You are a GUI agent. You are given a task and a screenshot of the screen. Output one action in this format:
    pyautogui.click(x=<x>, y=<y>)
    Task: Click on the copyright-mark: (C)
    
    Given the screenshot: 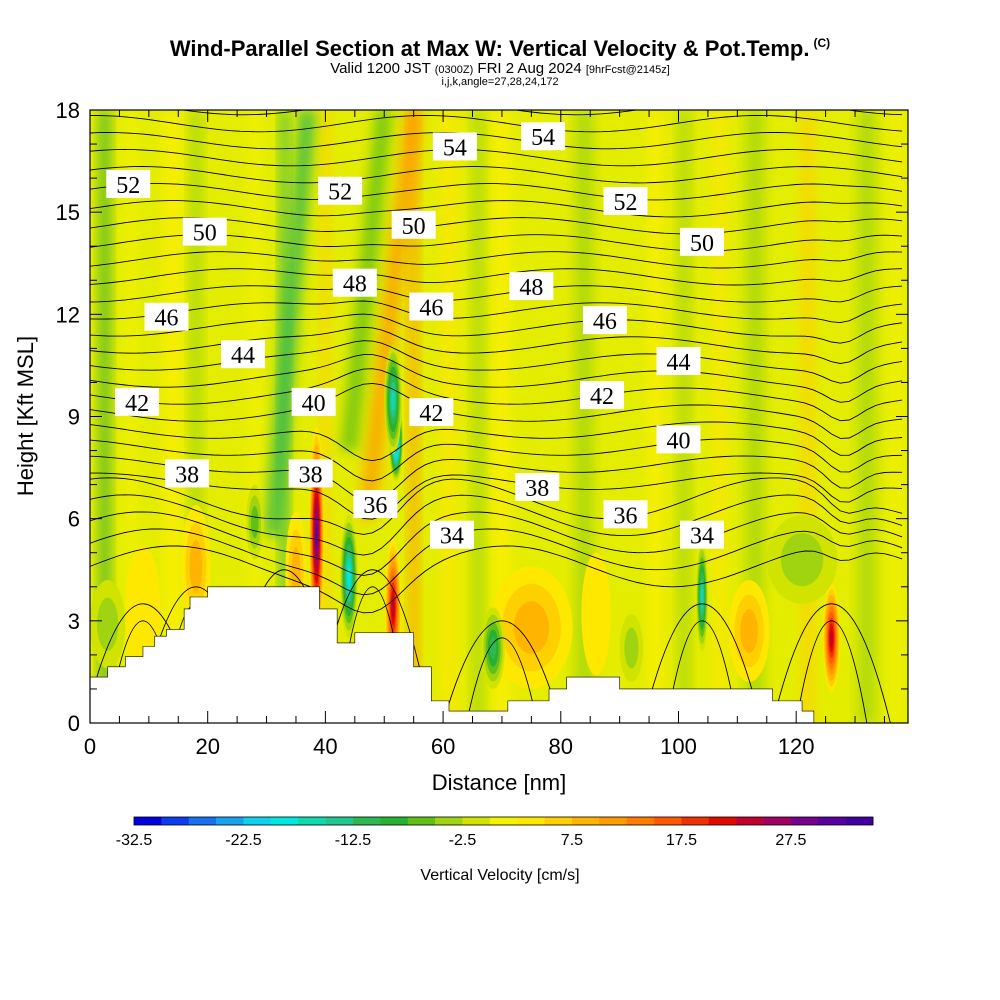 What is the action you would take?
    pyautogui.click(x=822, y=43)
    